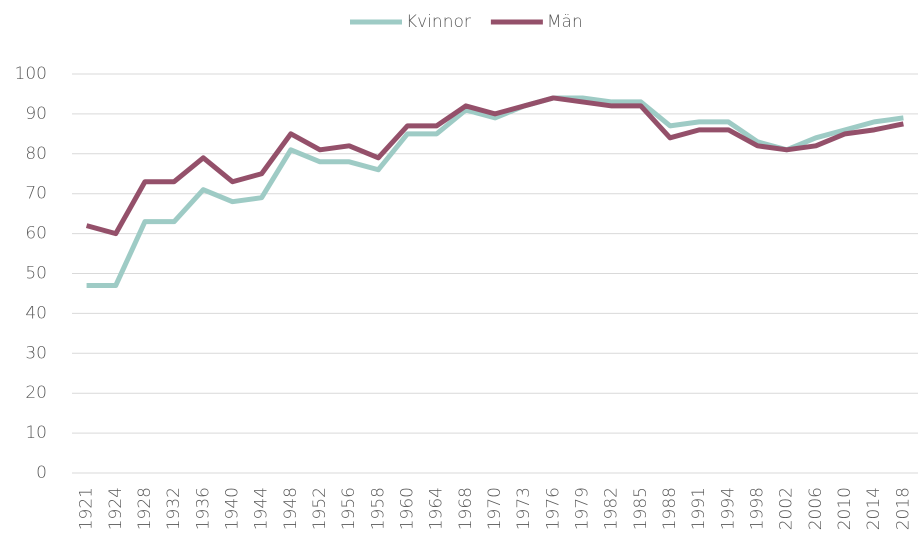  What do you see at coordinates (565, 22) in the screenshot?
I see `legend-label: Män` at bounding box center [565, 22].